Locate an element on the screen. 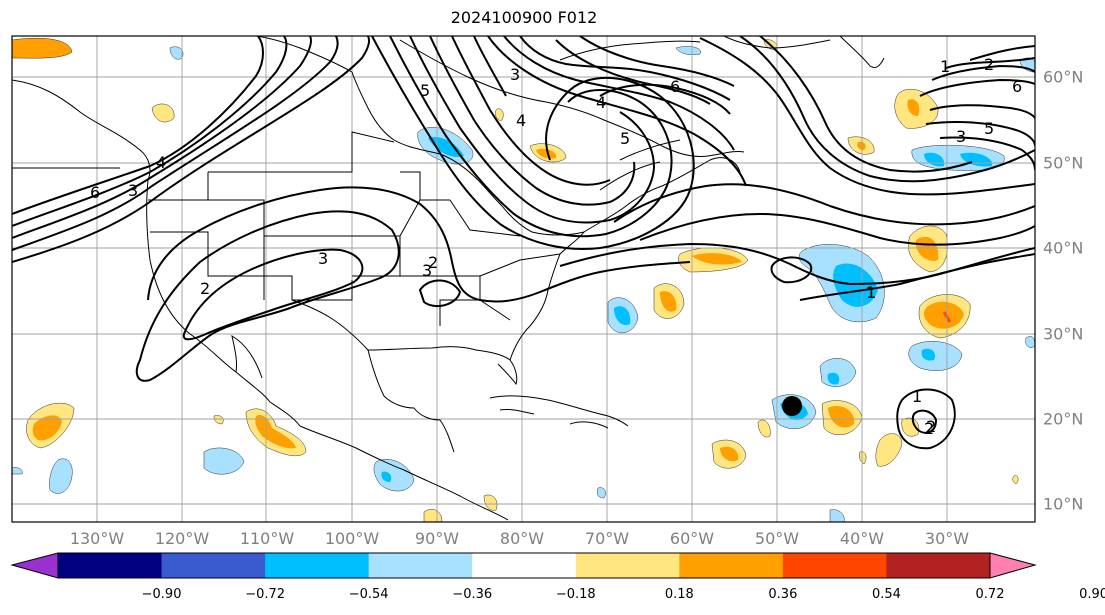  longitude-label: 130°W is located at coordinates (97, 538).